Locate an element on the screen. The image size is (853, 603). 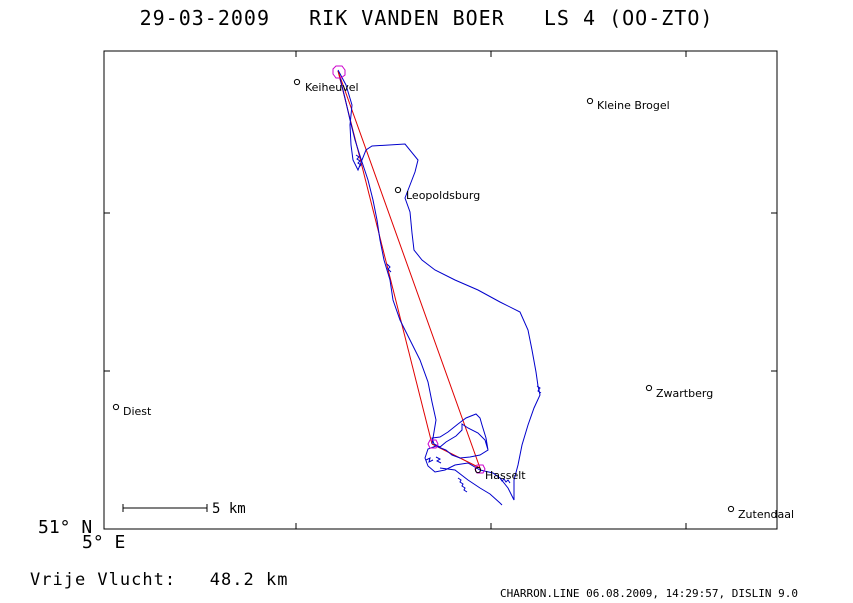
turnpoint-markers is located at coordinates (409, 269).